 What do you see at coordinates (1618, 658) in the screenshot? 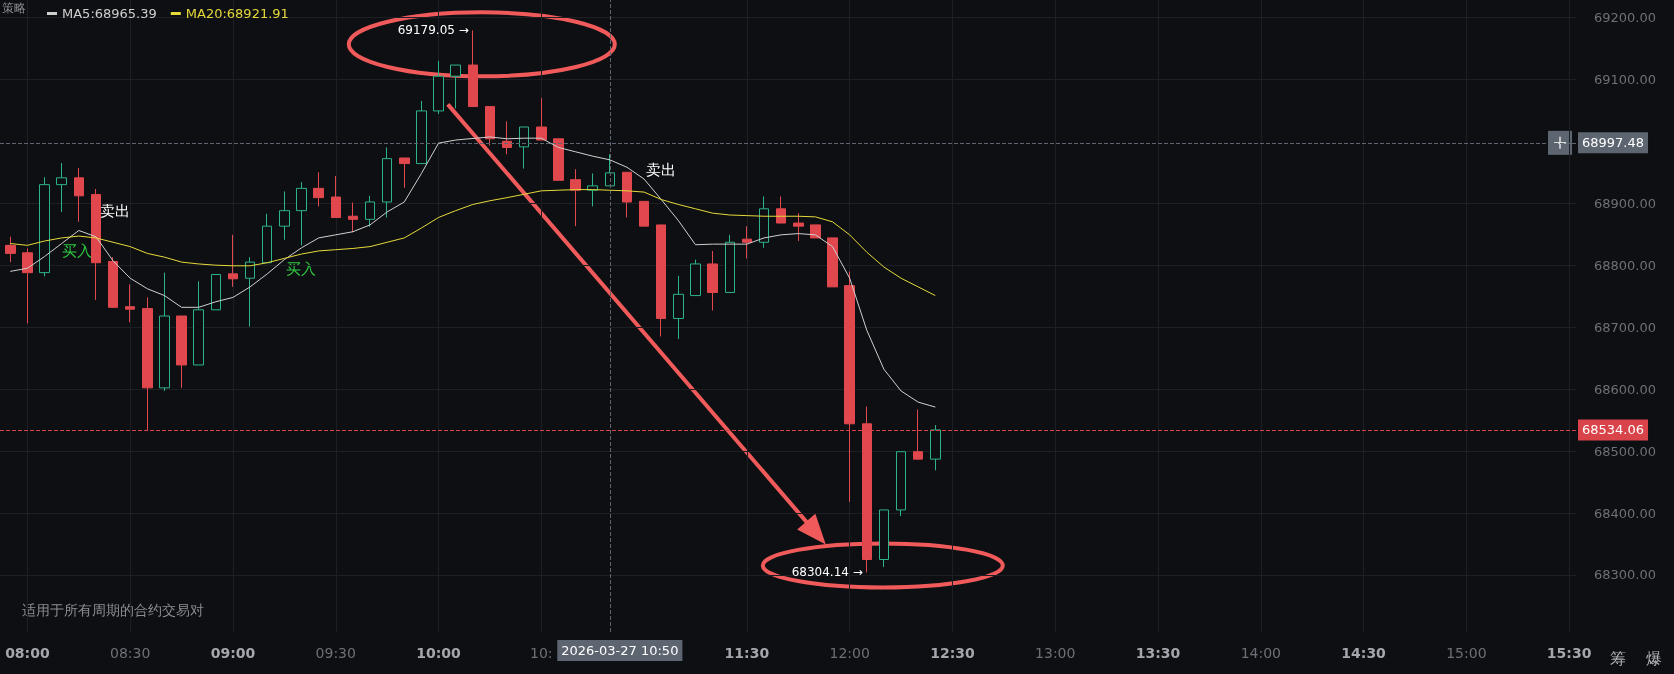
I see `text: 筹` at bounding box center [1618, 658].